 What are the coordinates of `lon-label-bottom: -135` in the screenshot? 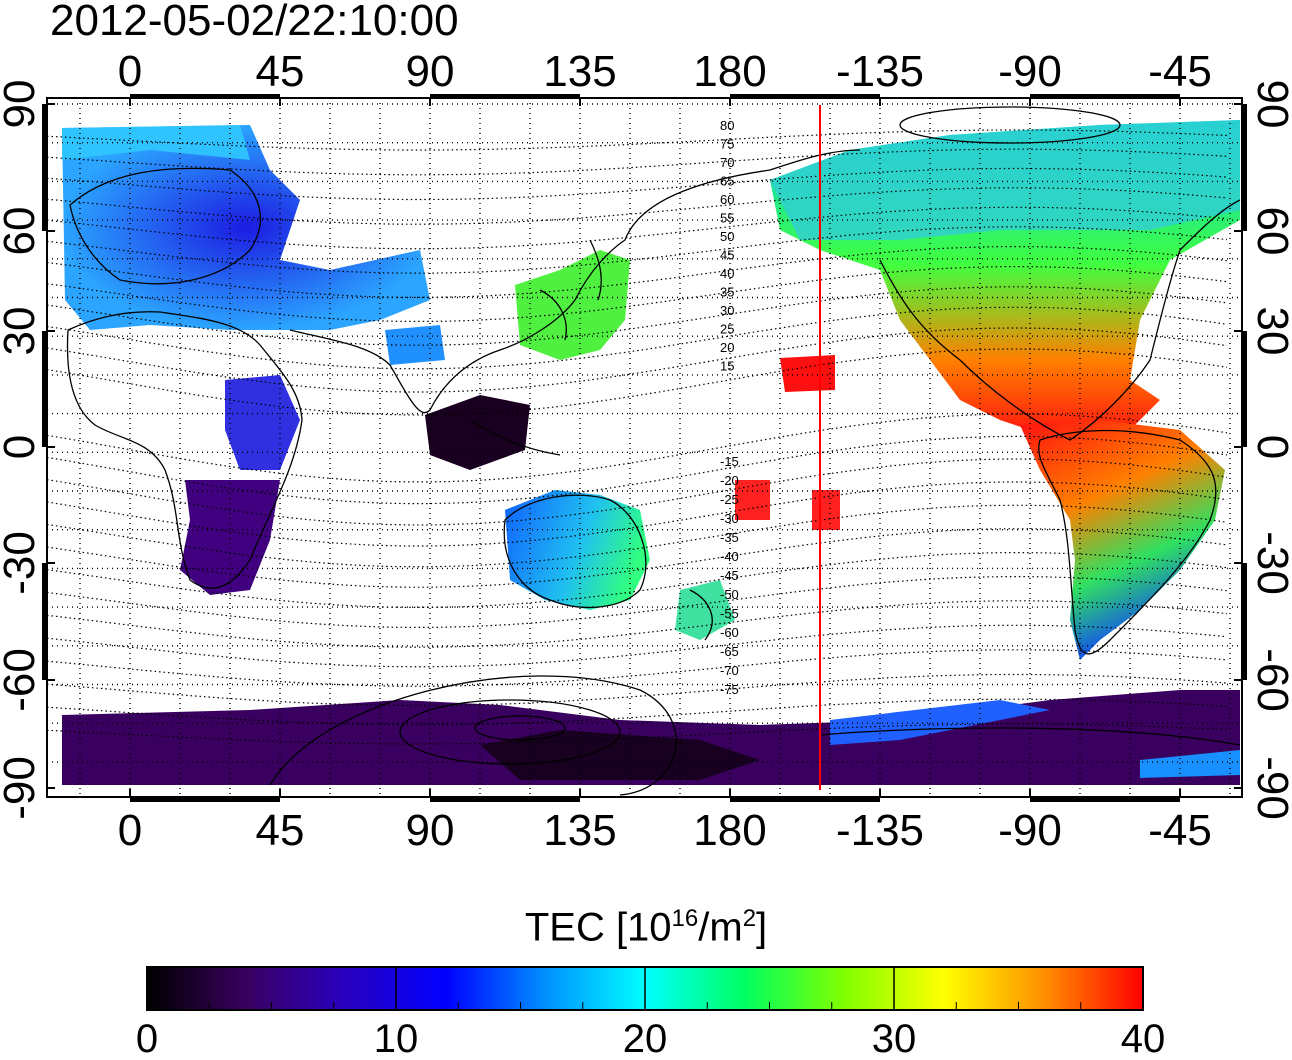 It's located at (880, 830).